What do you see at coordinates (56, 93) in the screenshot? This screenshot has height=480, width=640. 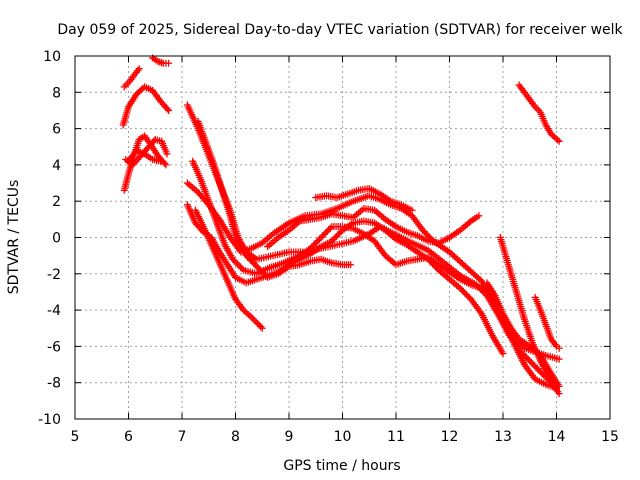 I see `y-tick-label: 8` at bounding box center [56, 93].